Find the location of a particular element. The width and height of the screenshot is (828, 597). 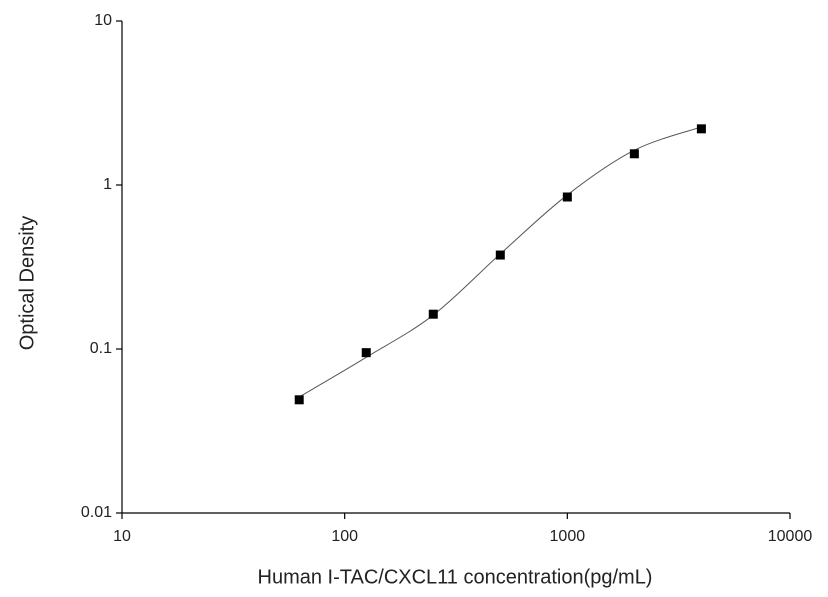

x-tick-label: 100 is located at coordinates (344, 536).